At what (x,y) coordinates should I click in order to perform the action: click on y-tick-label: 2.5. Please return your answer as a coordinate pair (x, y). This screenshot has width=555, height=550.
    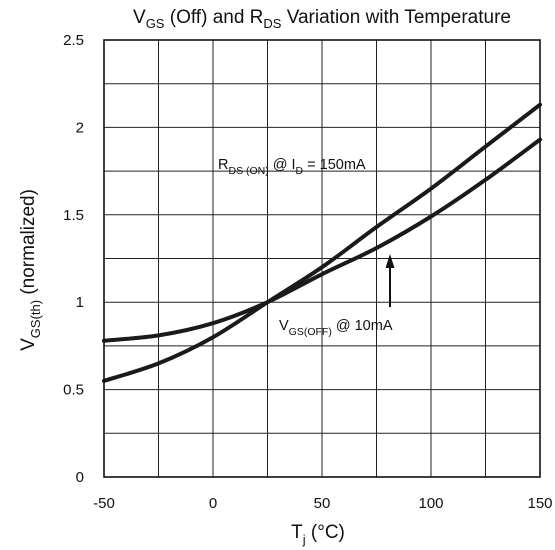
    Looking at the image, I should click on (73, 40).